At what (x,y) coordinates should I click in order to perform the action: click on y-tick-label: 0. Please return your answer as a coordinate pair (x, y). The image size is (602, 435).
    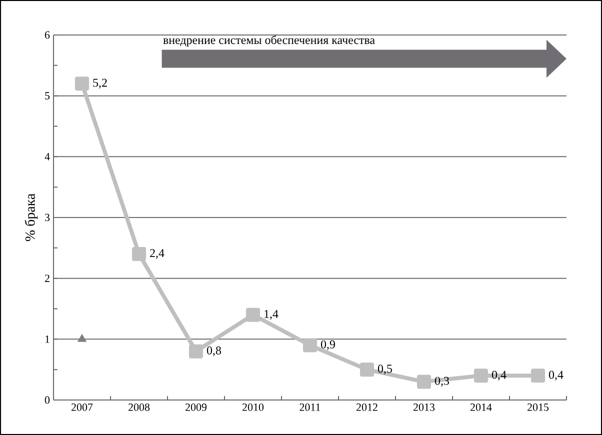
    Looking at the image, I should click on (47, 400).